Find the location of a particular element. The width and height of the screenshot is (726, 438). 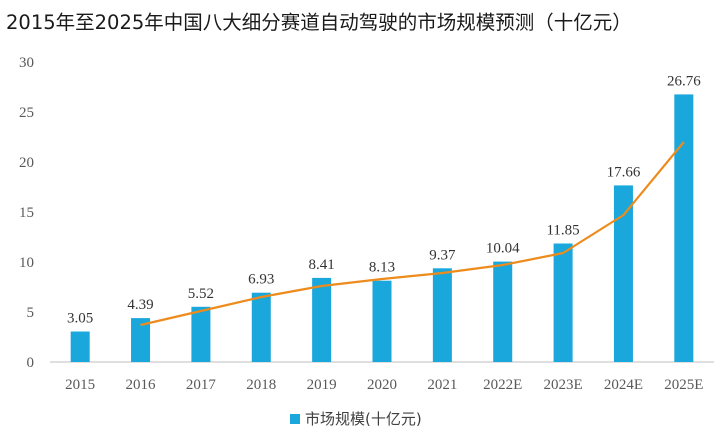

data-label: 3.05 is located at coordinates (80, 319).